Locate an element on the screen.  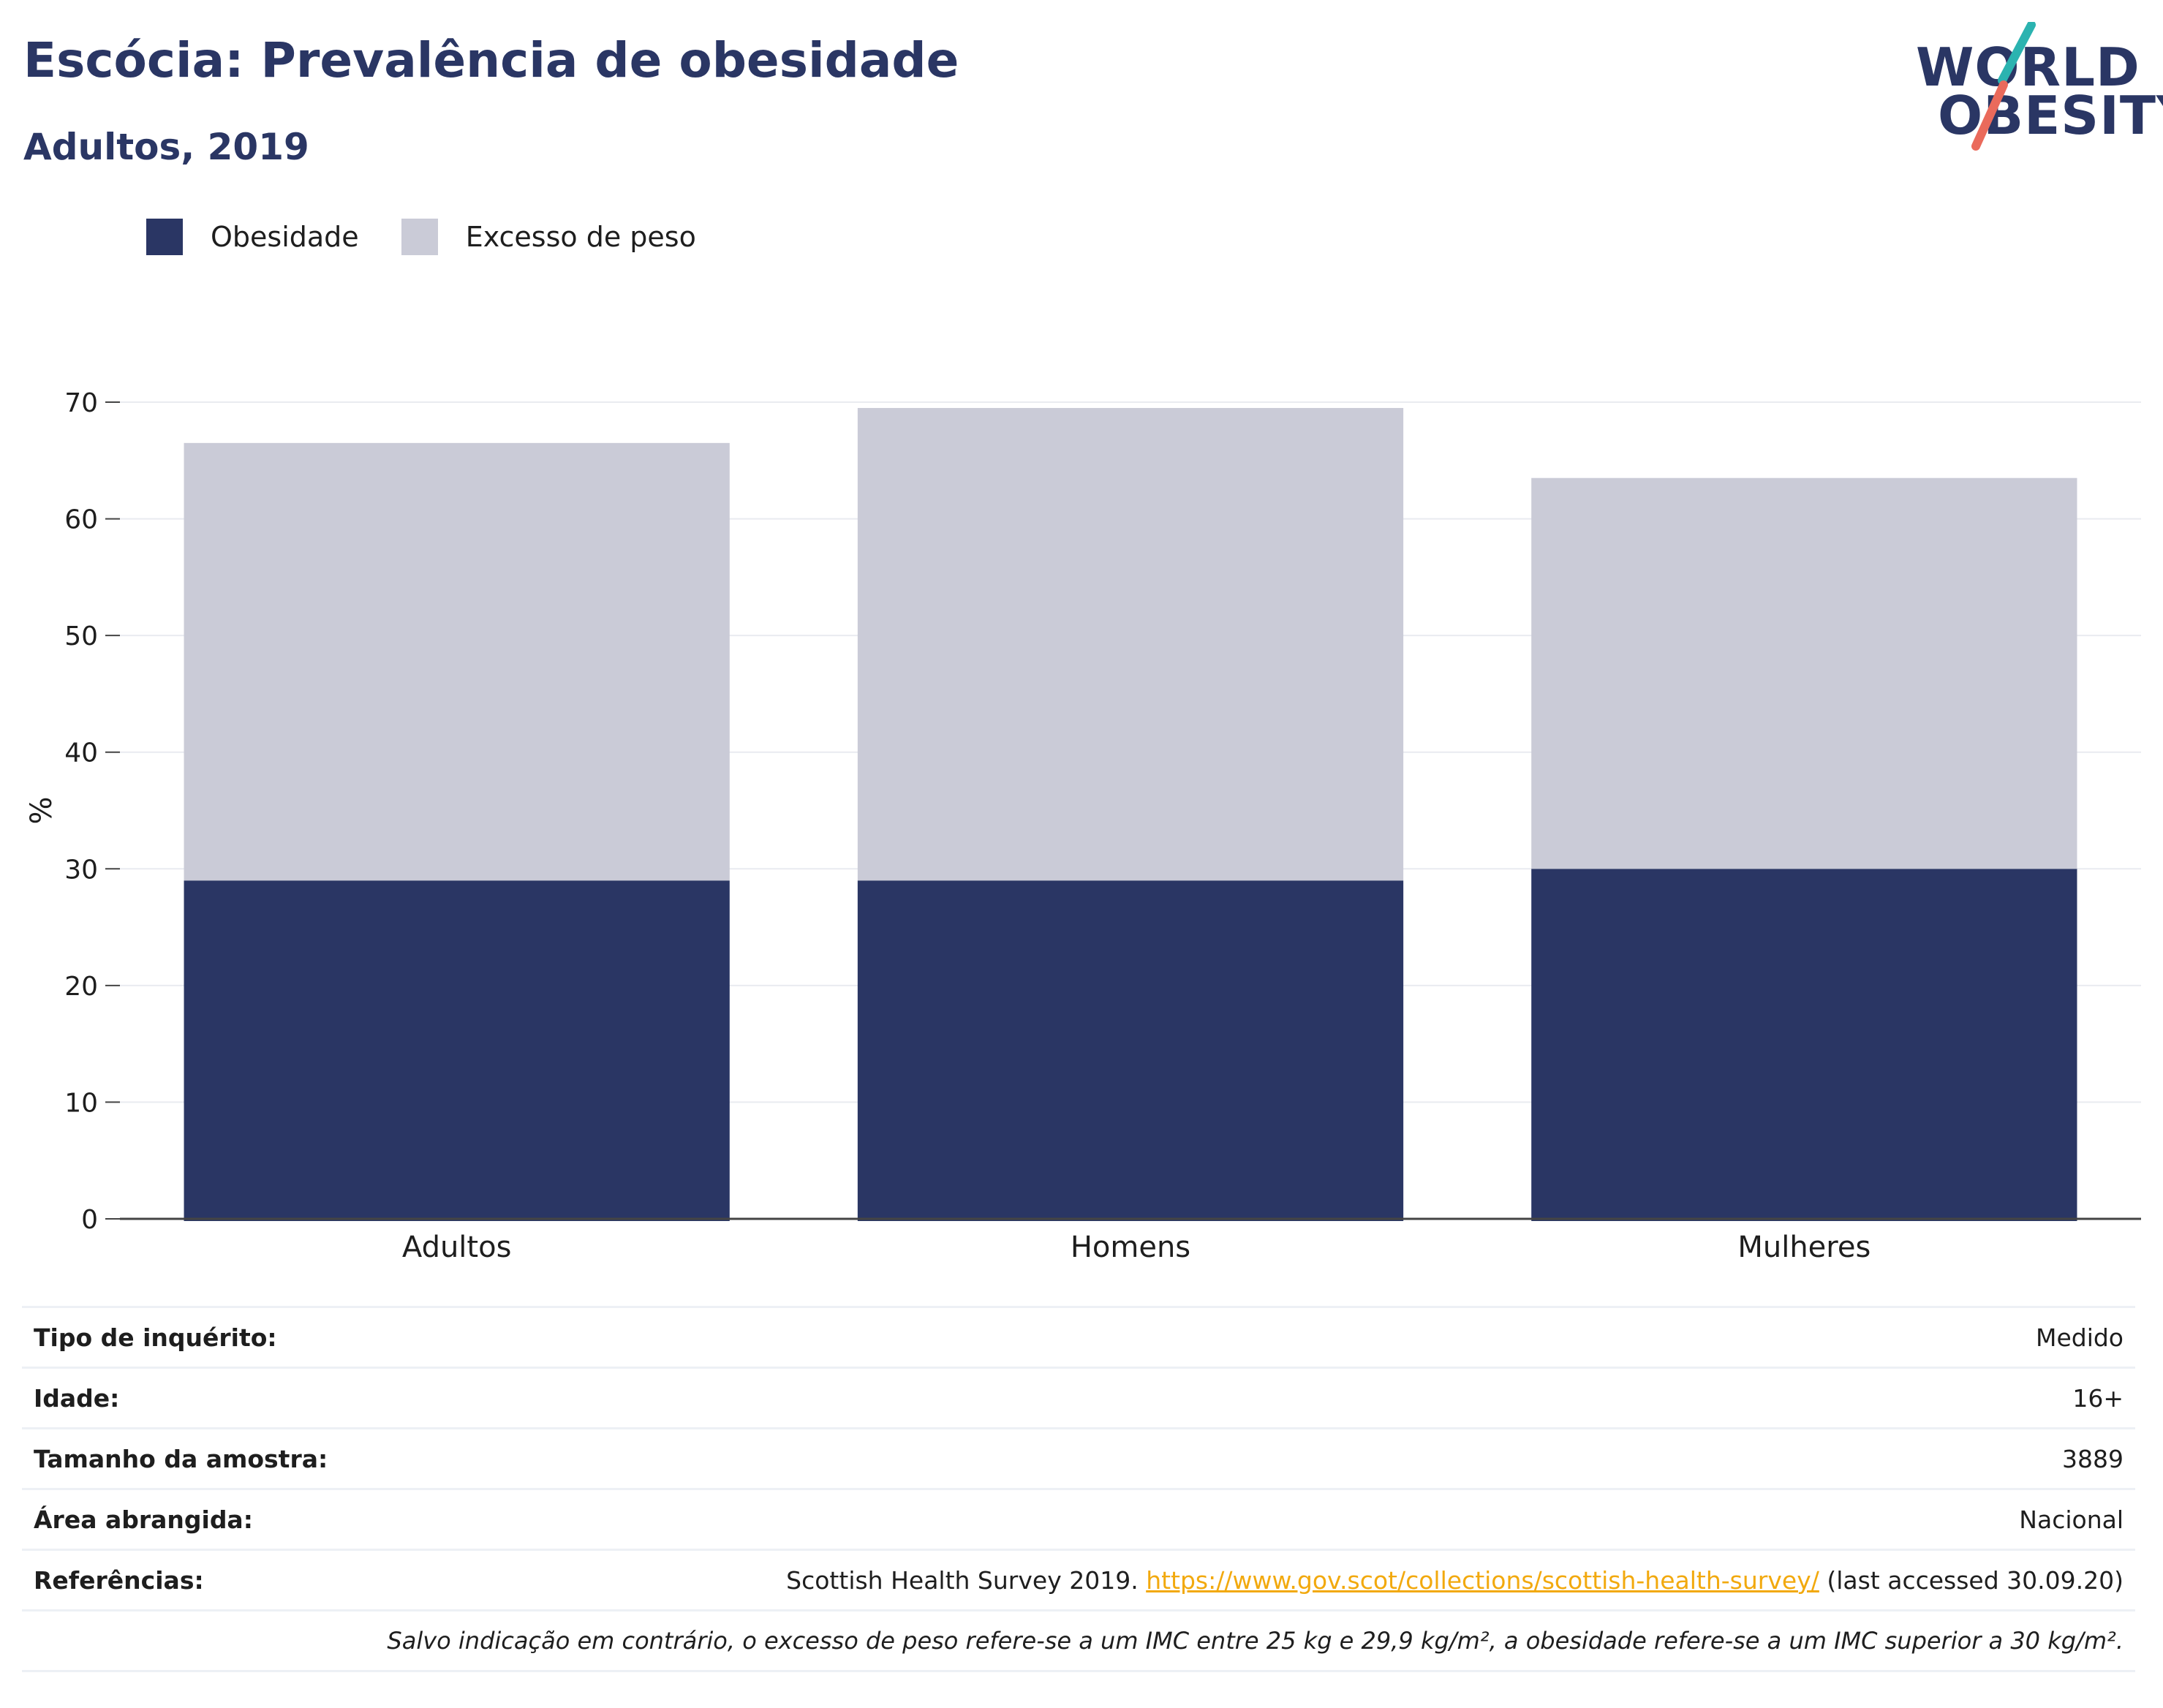
x-tick-label-mulheres: Mulheres is located at coordinates (1804, 1247).